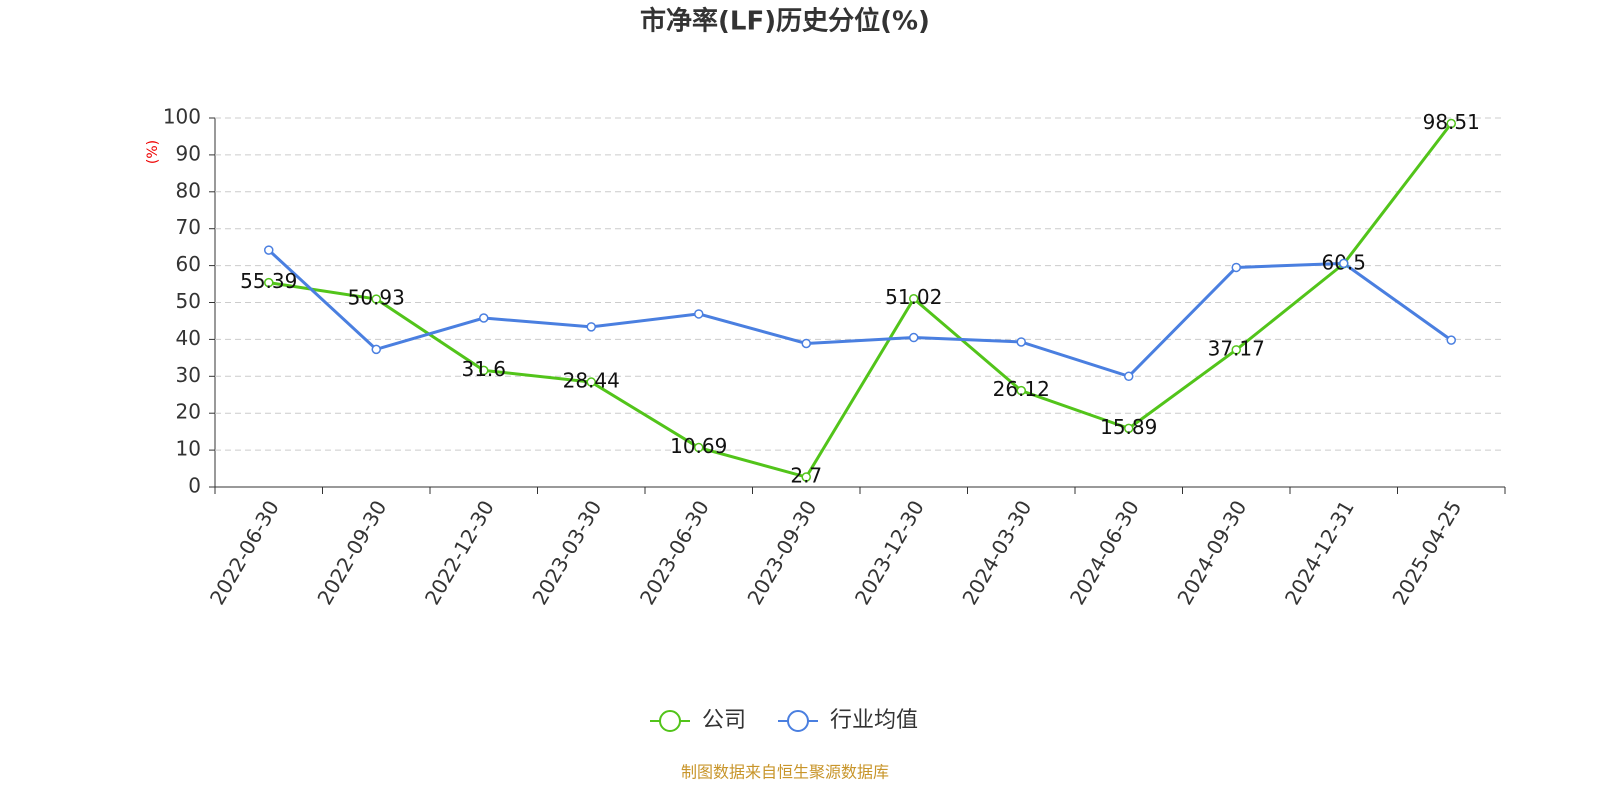  What do you see at coordinates (188, 449) in the screenshot?
I see `y-tick-label: 10` at bounding box center [188, 449].